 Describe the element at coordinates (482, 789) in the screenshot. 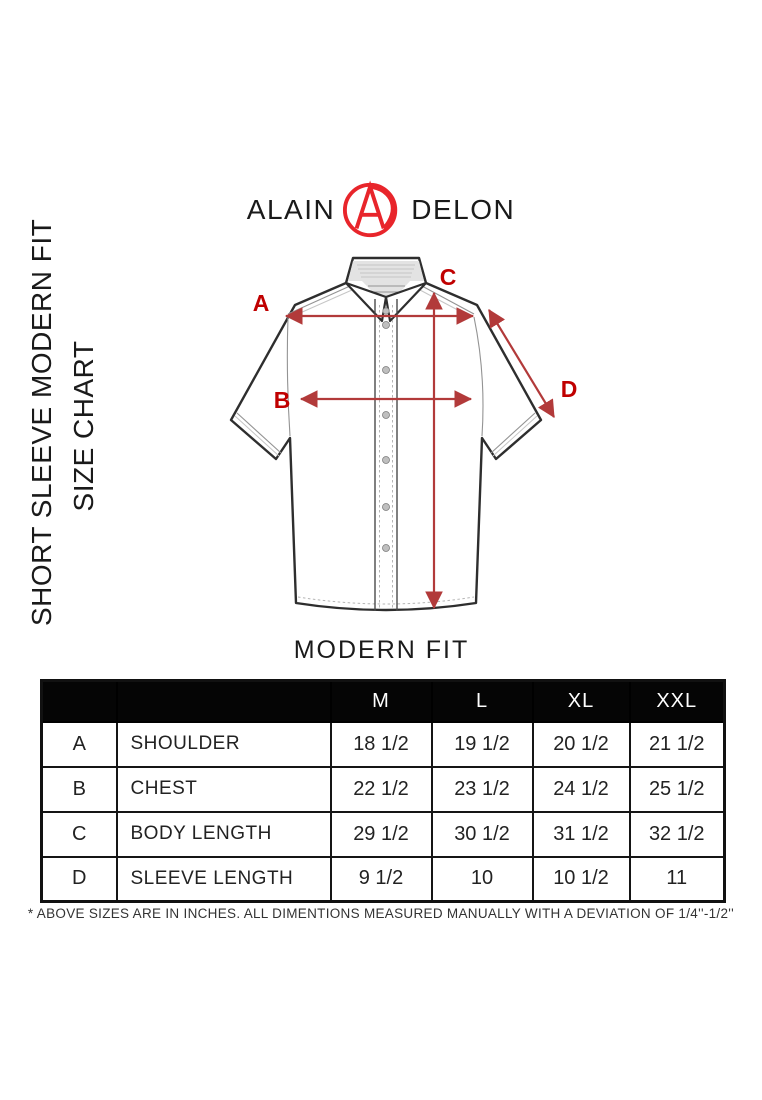

I see `size-value-cell: 23 1/2` at that location.